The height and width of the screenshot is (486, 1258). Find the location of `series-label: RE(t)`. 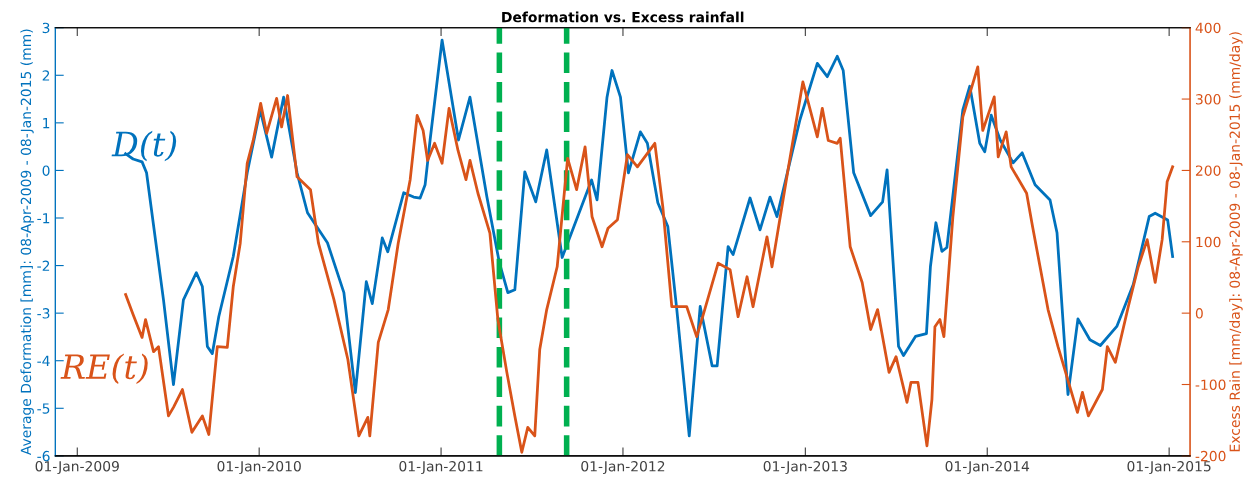

series-label: RE(t) is located at coordinates (104, 368).